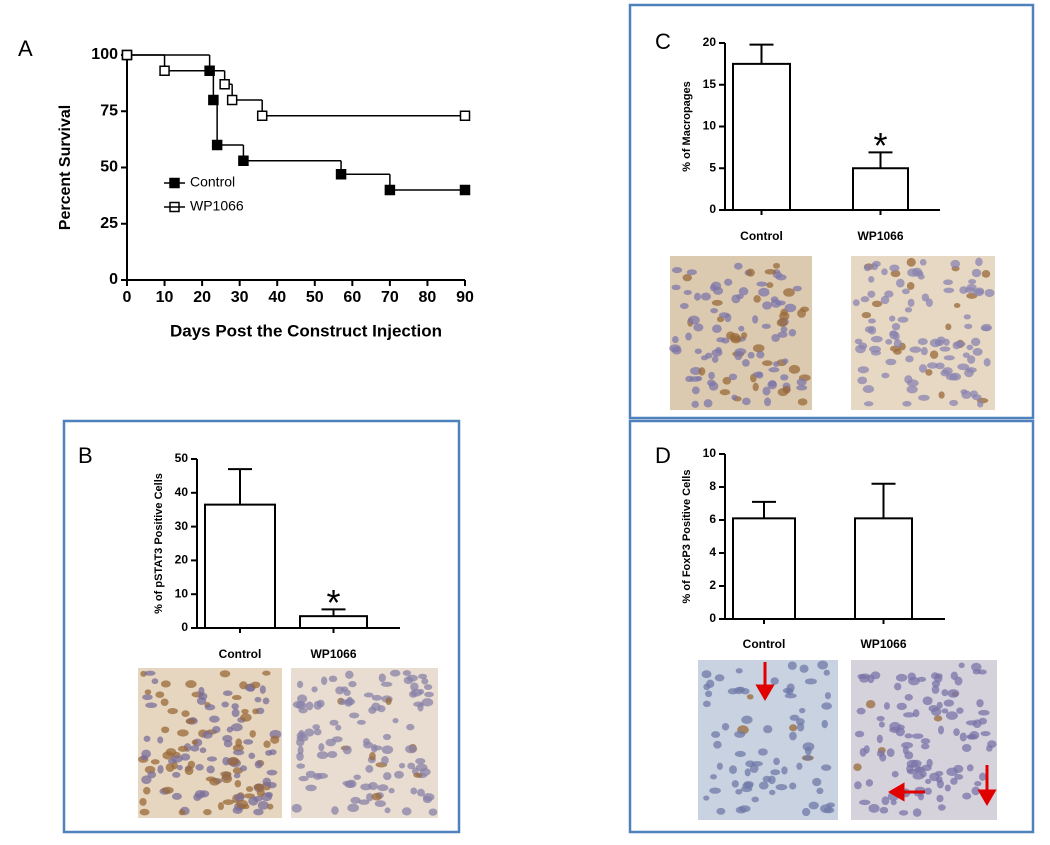  Describe the element at coordinates (687, 537) in the screenshot. I see `y-axis-label: % of FoxP3 Positive Cells` at that location.